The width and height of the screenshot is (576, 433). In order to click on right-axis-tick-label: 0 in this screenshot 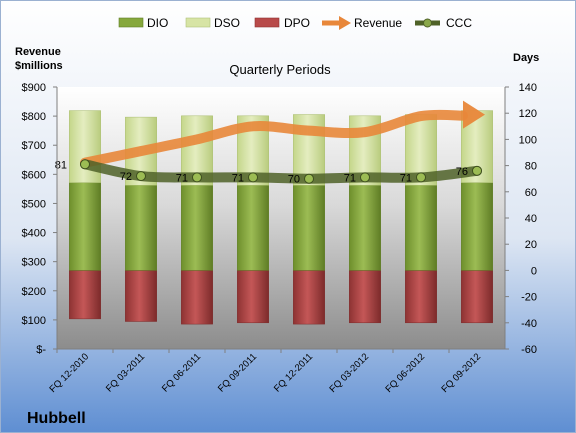, I will do `click(534, 271)`.